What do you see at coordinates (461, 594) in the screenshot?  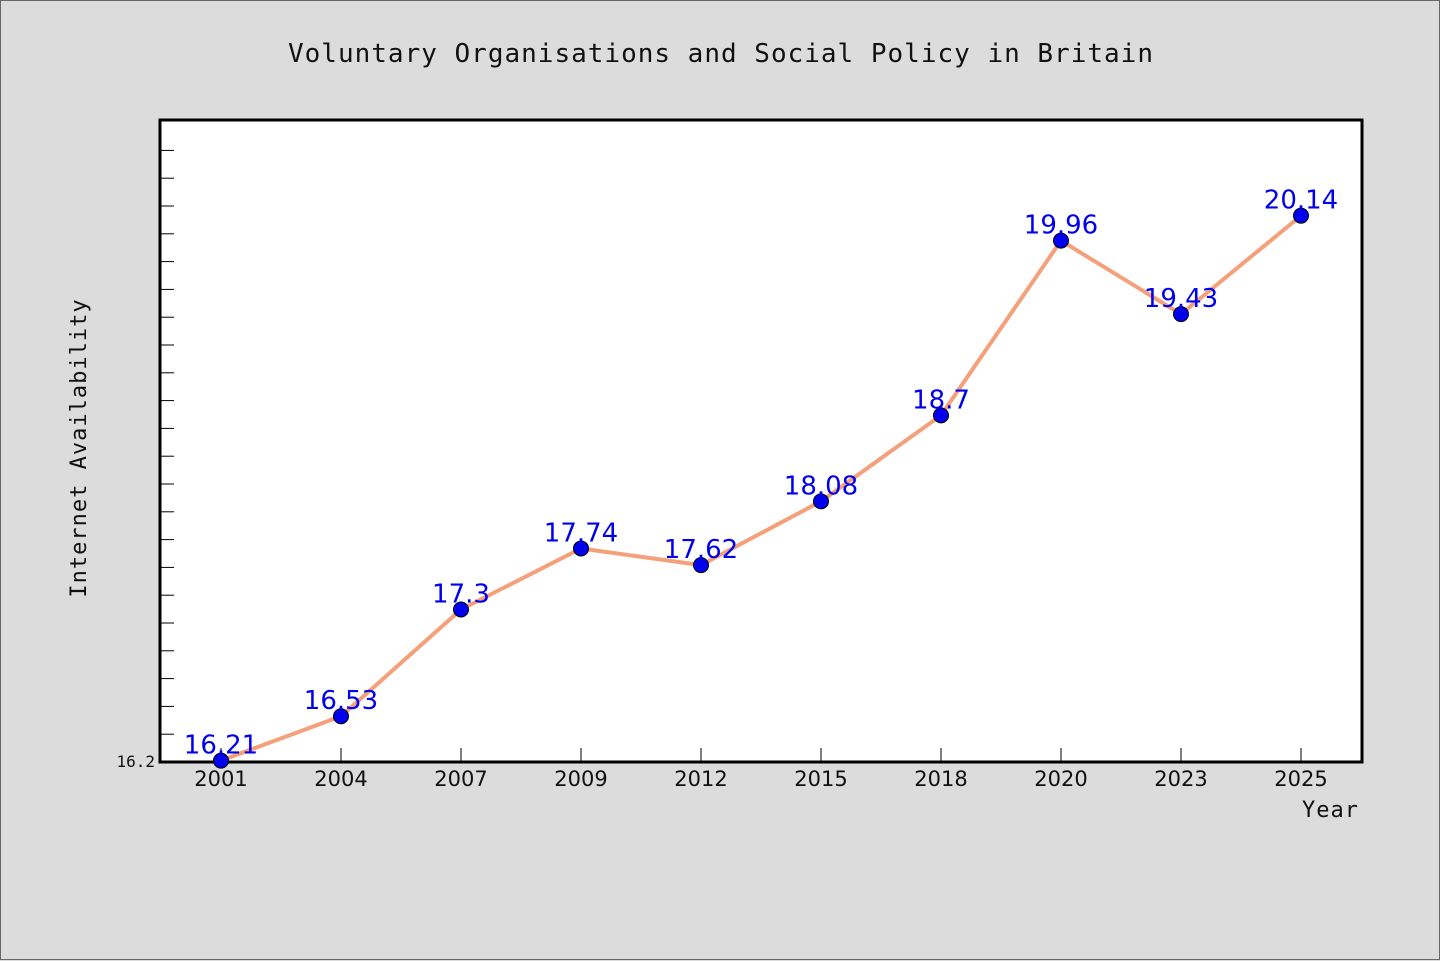 I see `data-label: 17.3` at bounding box center [461, 594].